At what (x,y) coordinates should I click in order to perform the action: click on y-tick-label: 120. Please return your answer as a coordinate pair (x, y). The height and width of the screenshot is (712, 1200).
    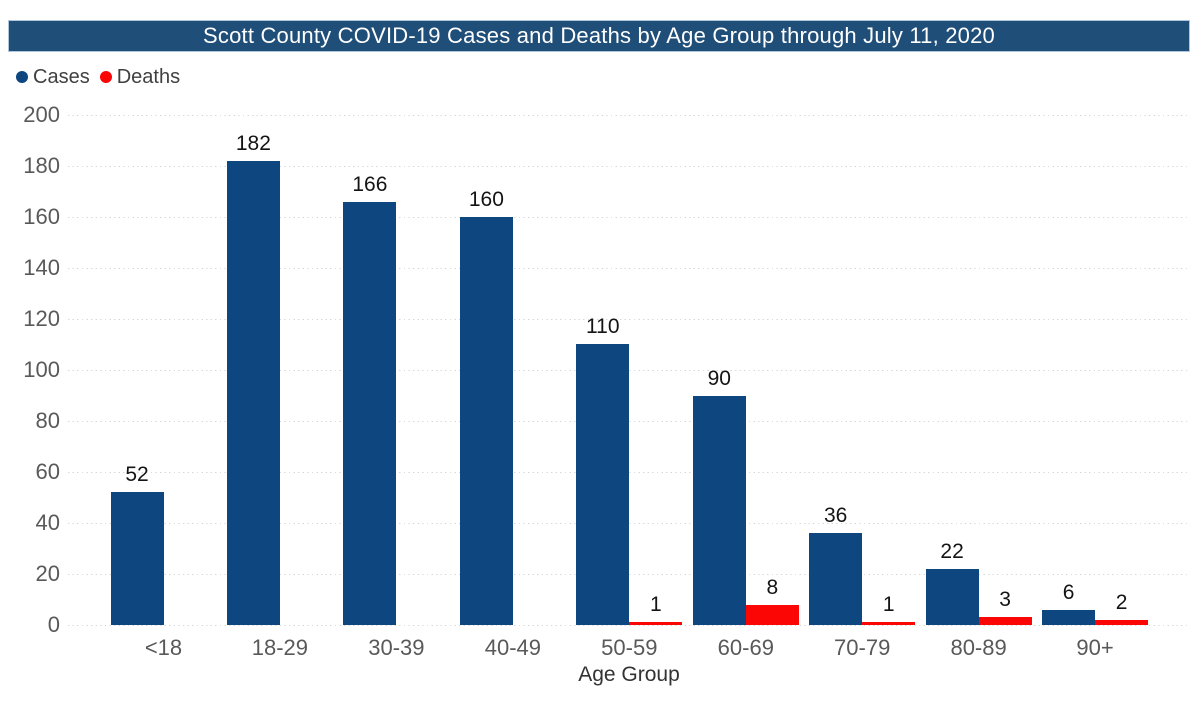
    Looking at the image, I should click on (41, 318).